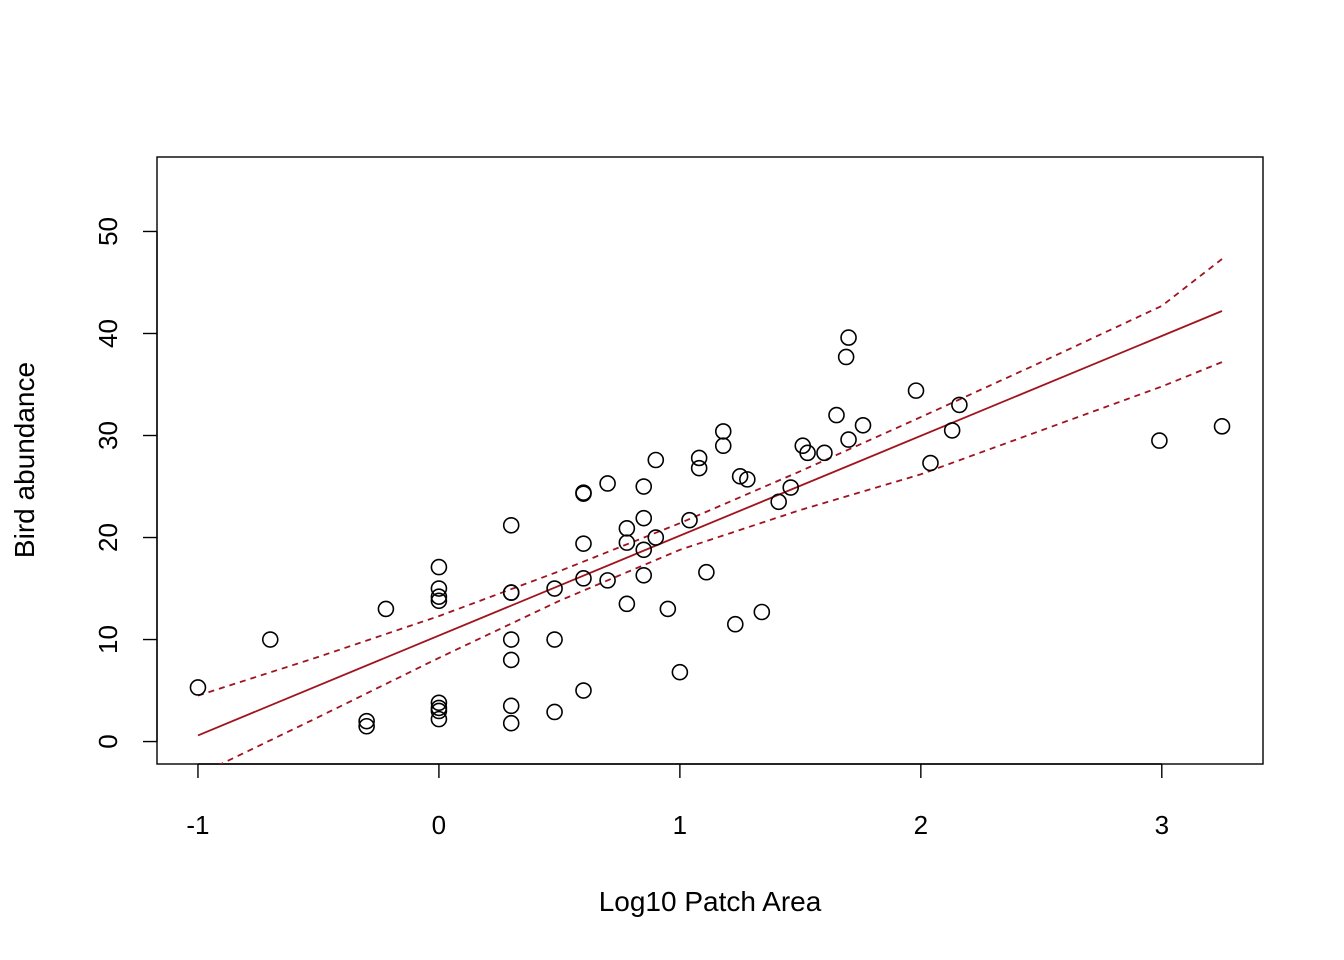 This screenshot has height=960, width=1344. I want to click on y-tick-label: 0, so click(108, 741).